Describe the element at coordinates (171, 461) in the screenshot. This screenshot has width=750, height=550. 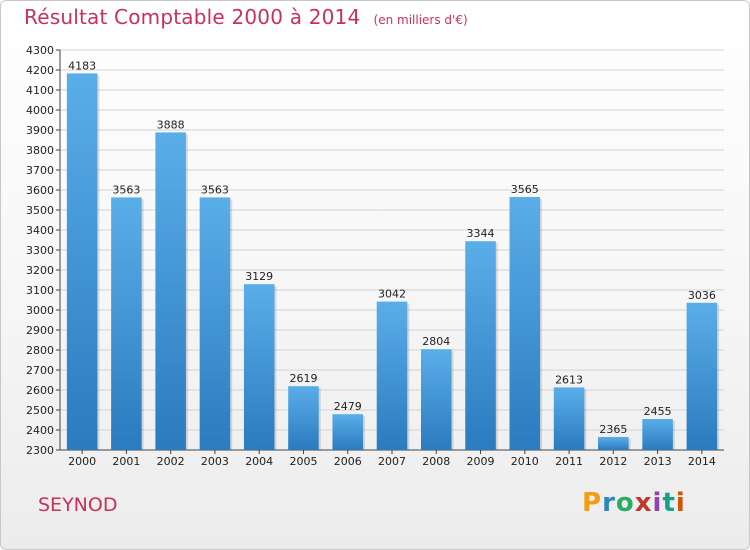
I see `x-tick-label-2002: 2002` at that location.